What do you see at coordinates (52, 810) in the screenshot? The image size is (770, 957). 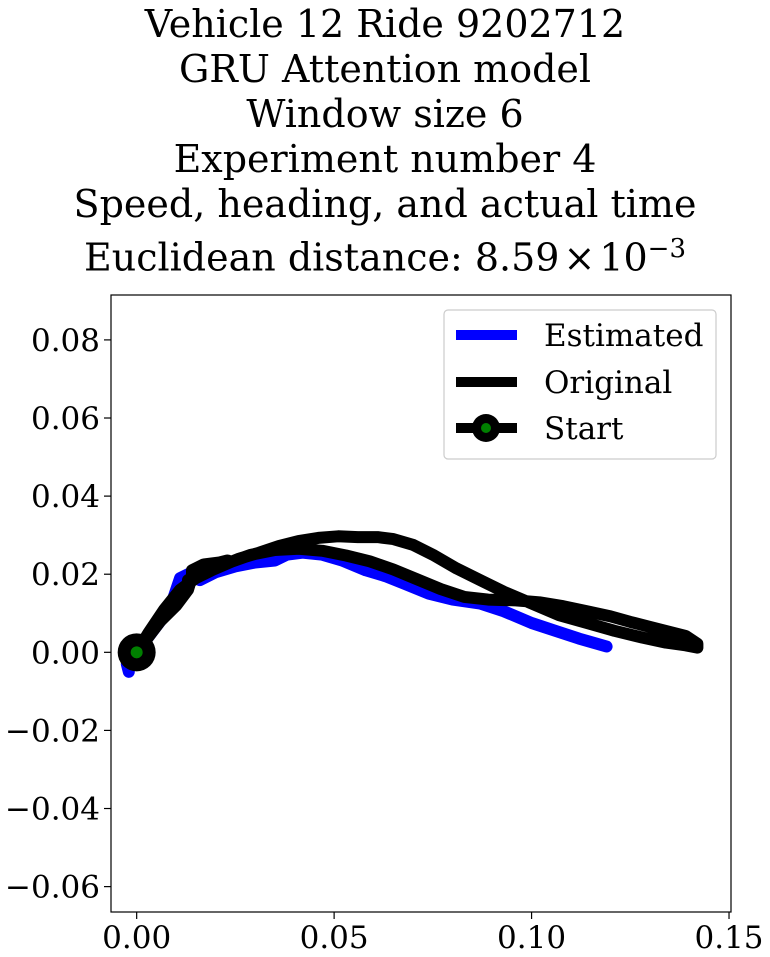 I see `y-tick-label: −0.04` at bounding box center [52, 810].